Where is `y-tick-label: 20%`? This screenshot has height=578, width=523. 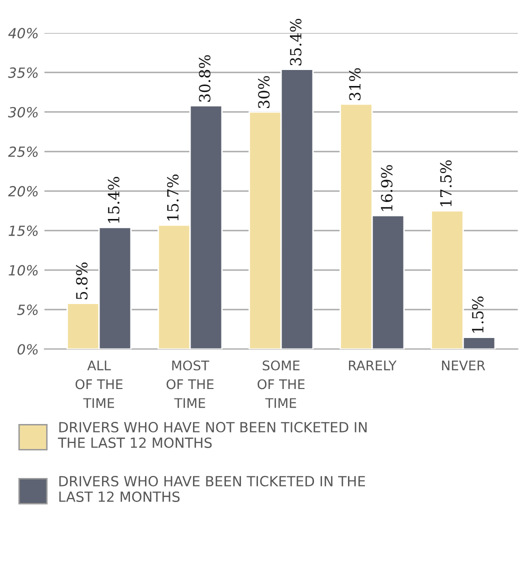 y-tick-label: 20% is located at coordinates (23, 191).